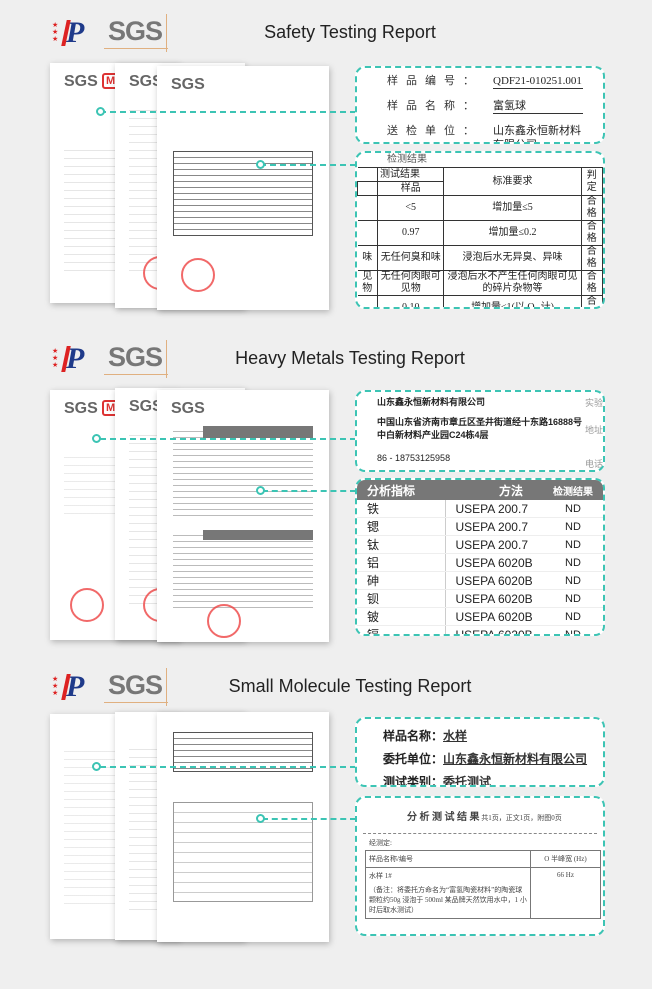 Image resolution: width=652 pixels, height=989 pixels. Describe the element at coordinates (401, 580) in the screenshot. I see `table-cell: 砷` at that location.